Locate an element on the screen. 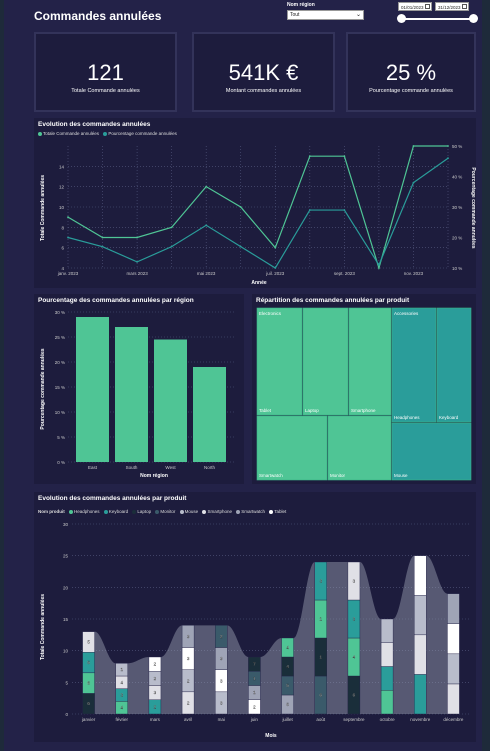  date-start-input: 01/01/2023 is located at coordinates (415, 6).